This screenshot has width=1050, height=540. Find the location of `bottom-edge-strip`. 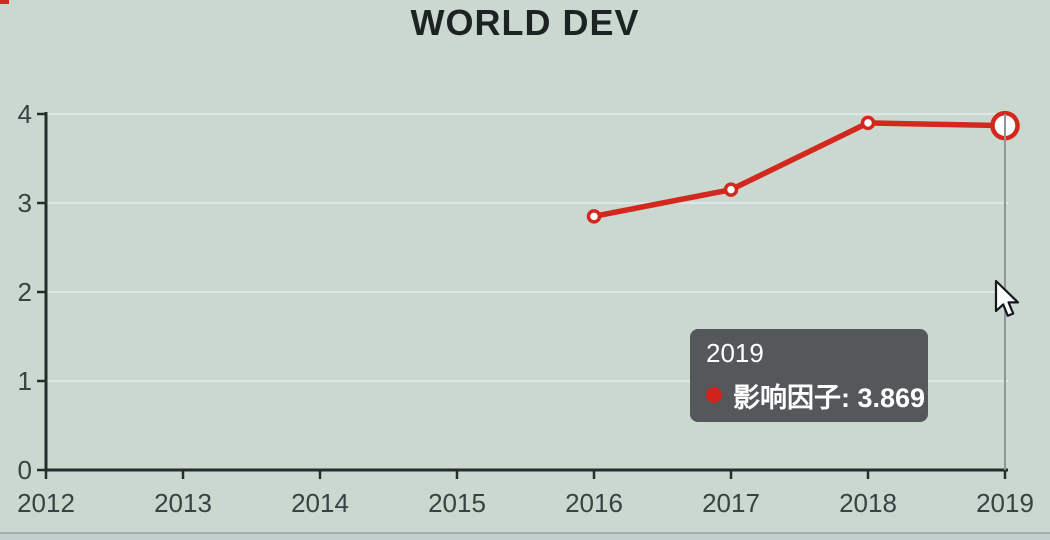

bottom-edge-strip is located at coordinates (525, 536).